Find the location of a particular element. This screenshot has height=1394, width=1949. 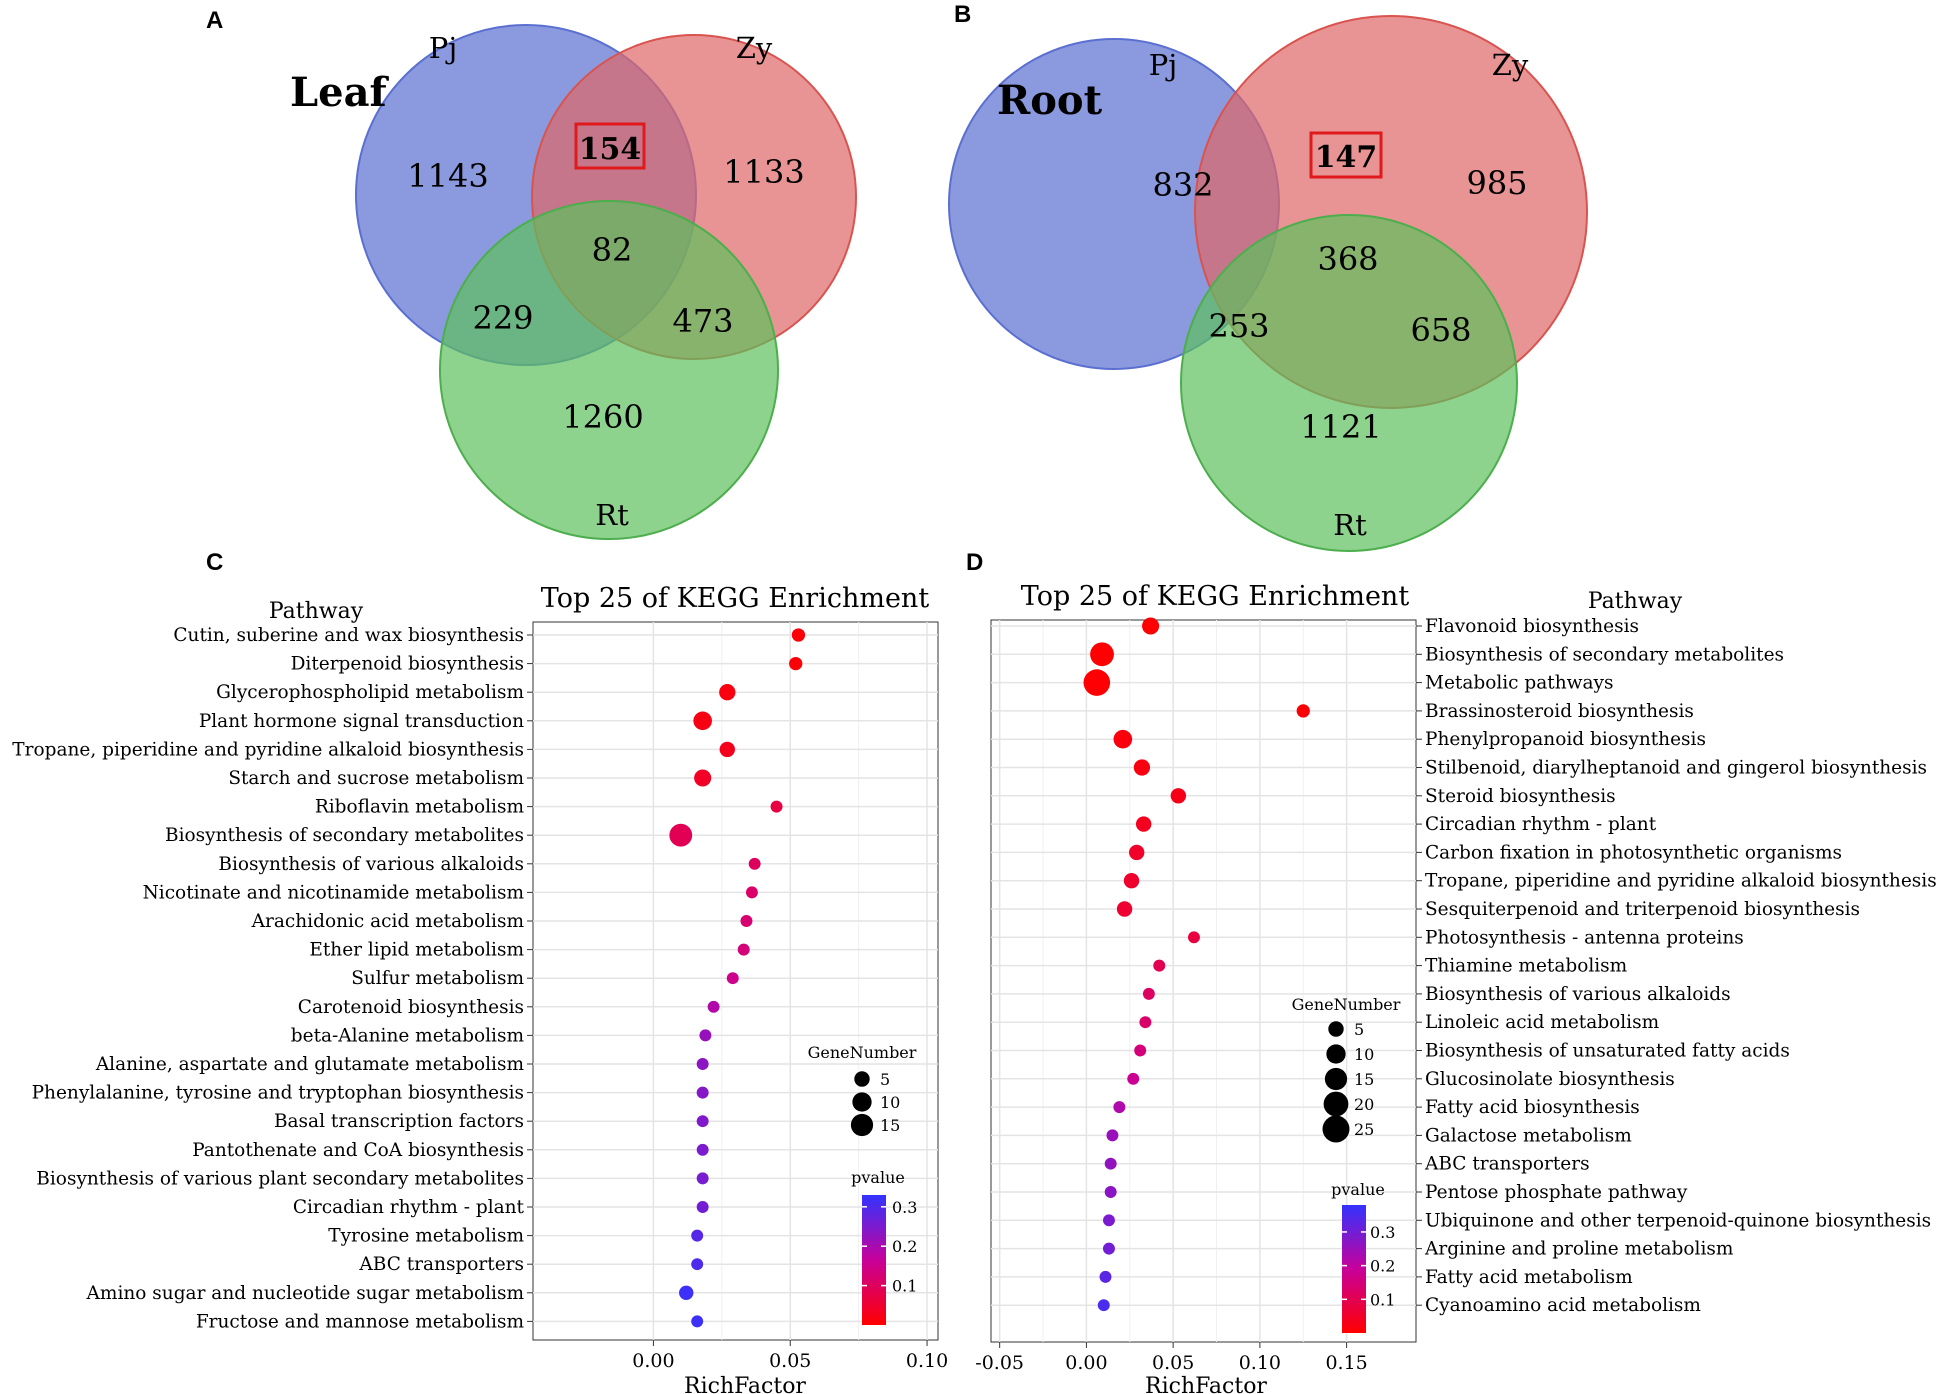

pathway-label: Riboflavin metabolism is located at coordinates (420, 807).